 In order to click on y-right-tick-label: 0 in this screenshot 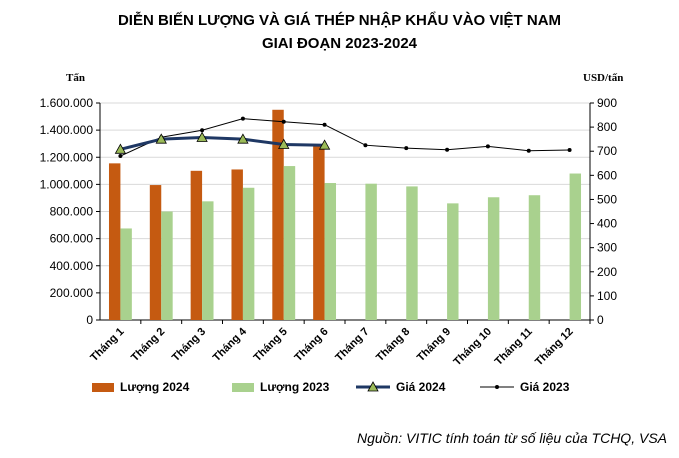, I will do `click(600, 320)`.